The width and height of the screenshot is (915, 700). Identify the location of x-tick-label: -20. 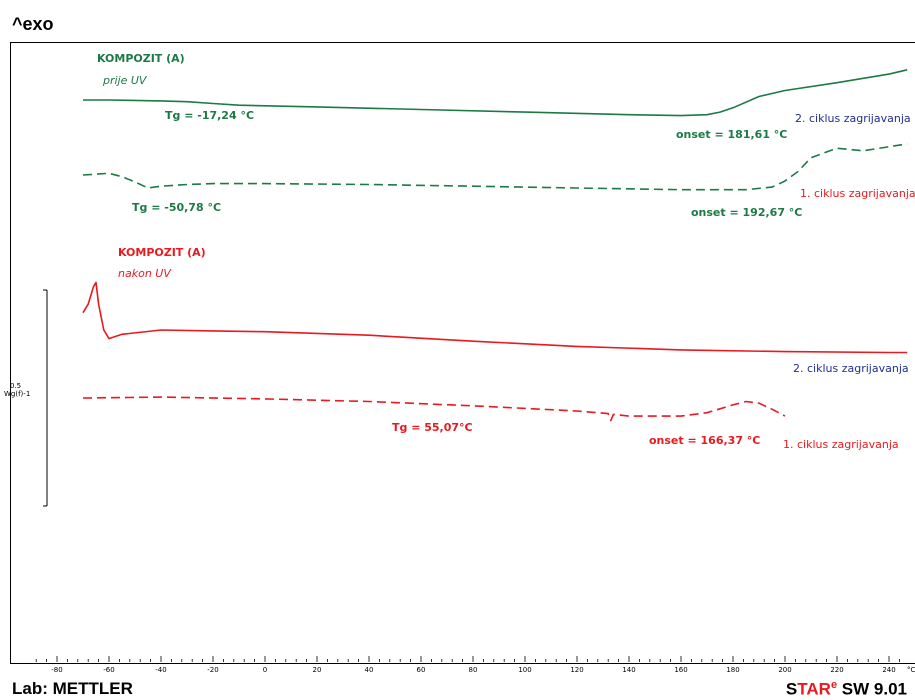
(212, 670).